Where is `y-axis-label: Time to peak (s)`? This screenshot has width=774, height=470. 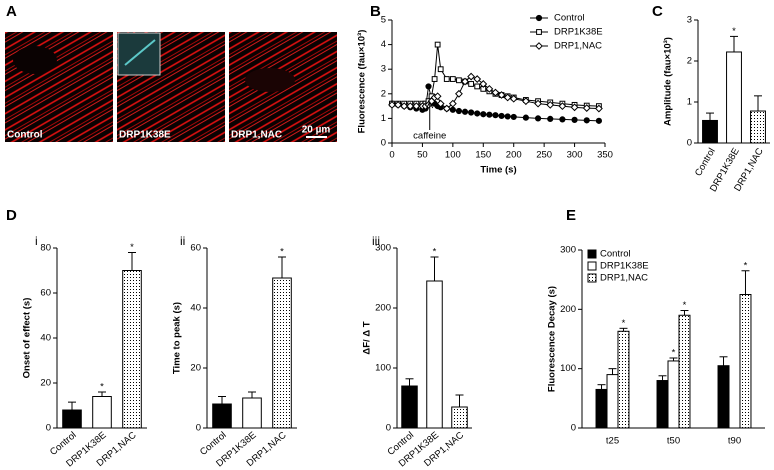 y-axis-label: Time to peak (s) is located at coordinates (177, 338).